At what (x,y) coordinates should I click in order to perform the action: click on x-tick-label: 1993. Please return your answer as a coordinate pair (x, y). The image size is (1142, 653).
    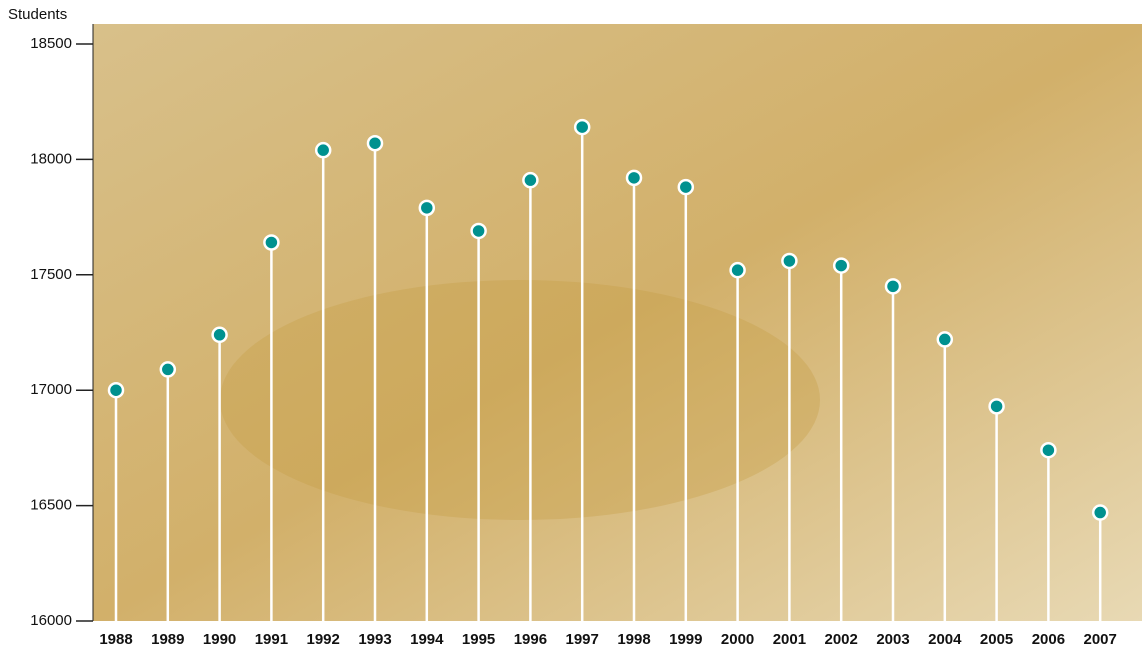
    Looking at the image, I should click on (374, 639).